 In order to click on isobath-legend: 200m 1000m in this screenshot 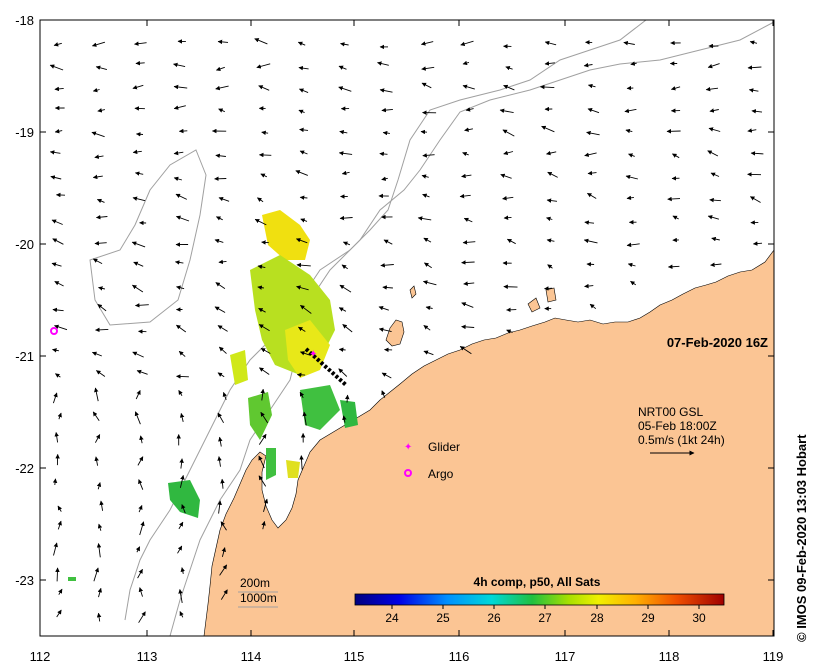, I will do `click(258, 592)`.